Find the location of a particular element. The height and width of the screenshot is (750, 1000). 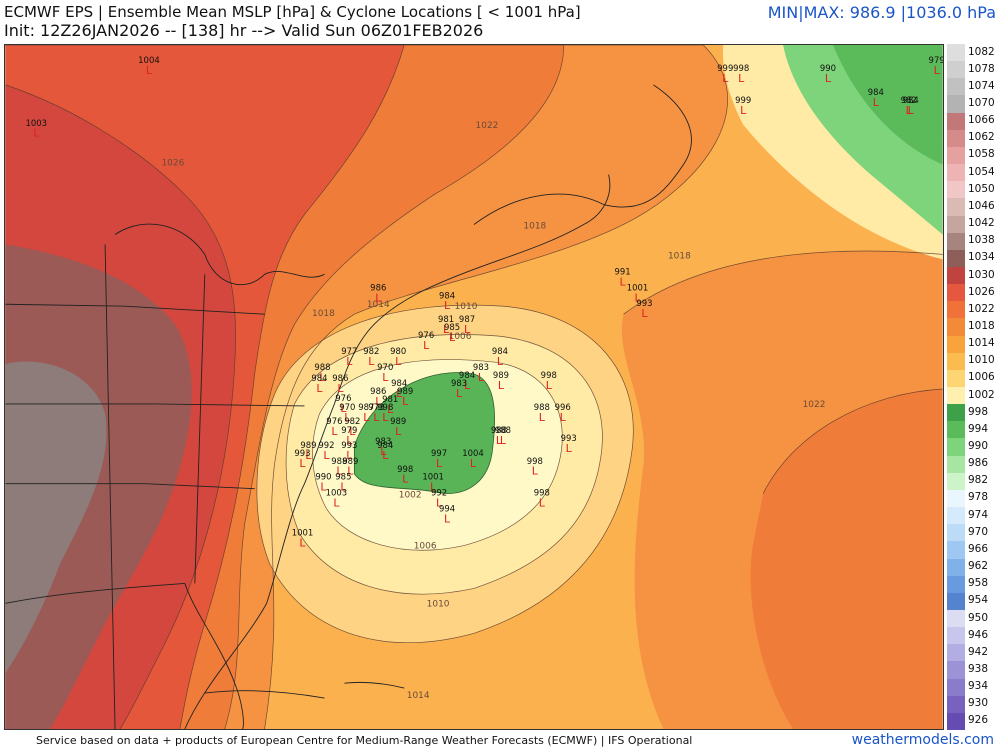

cyclone-pressure-label: 980 is located at coordinates (398, 351).